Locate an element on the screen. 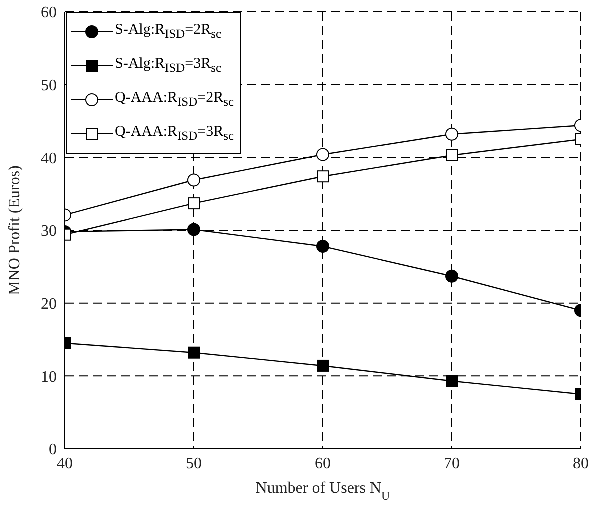 The height and width of the screenshot is (511, 593). legend-label: Q-AAA:R$_{ISD}$=2R$_{sc}$ is located at coordinates (174, 100).